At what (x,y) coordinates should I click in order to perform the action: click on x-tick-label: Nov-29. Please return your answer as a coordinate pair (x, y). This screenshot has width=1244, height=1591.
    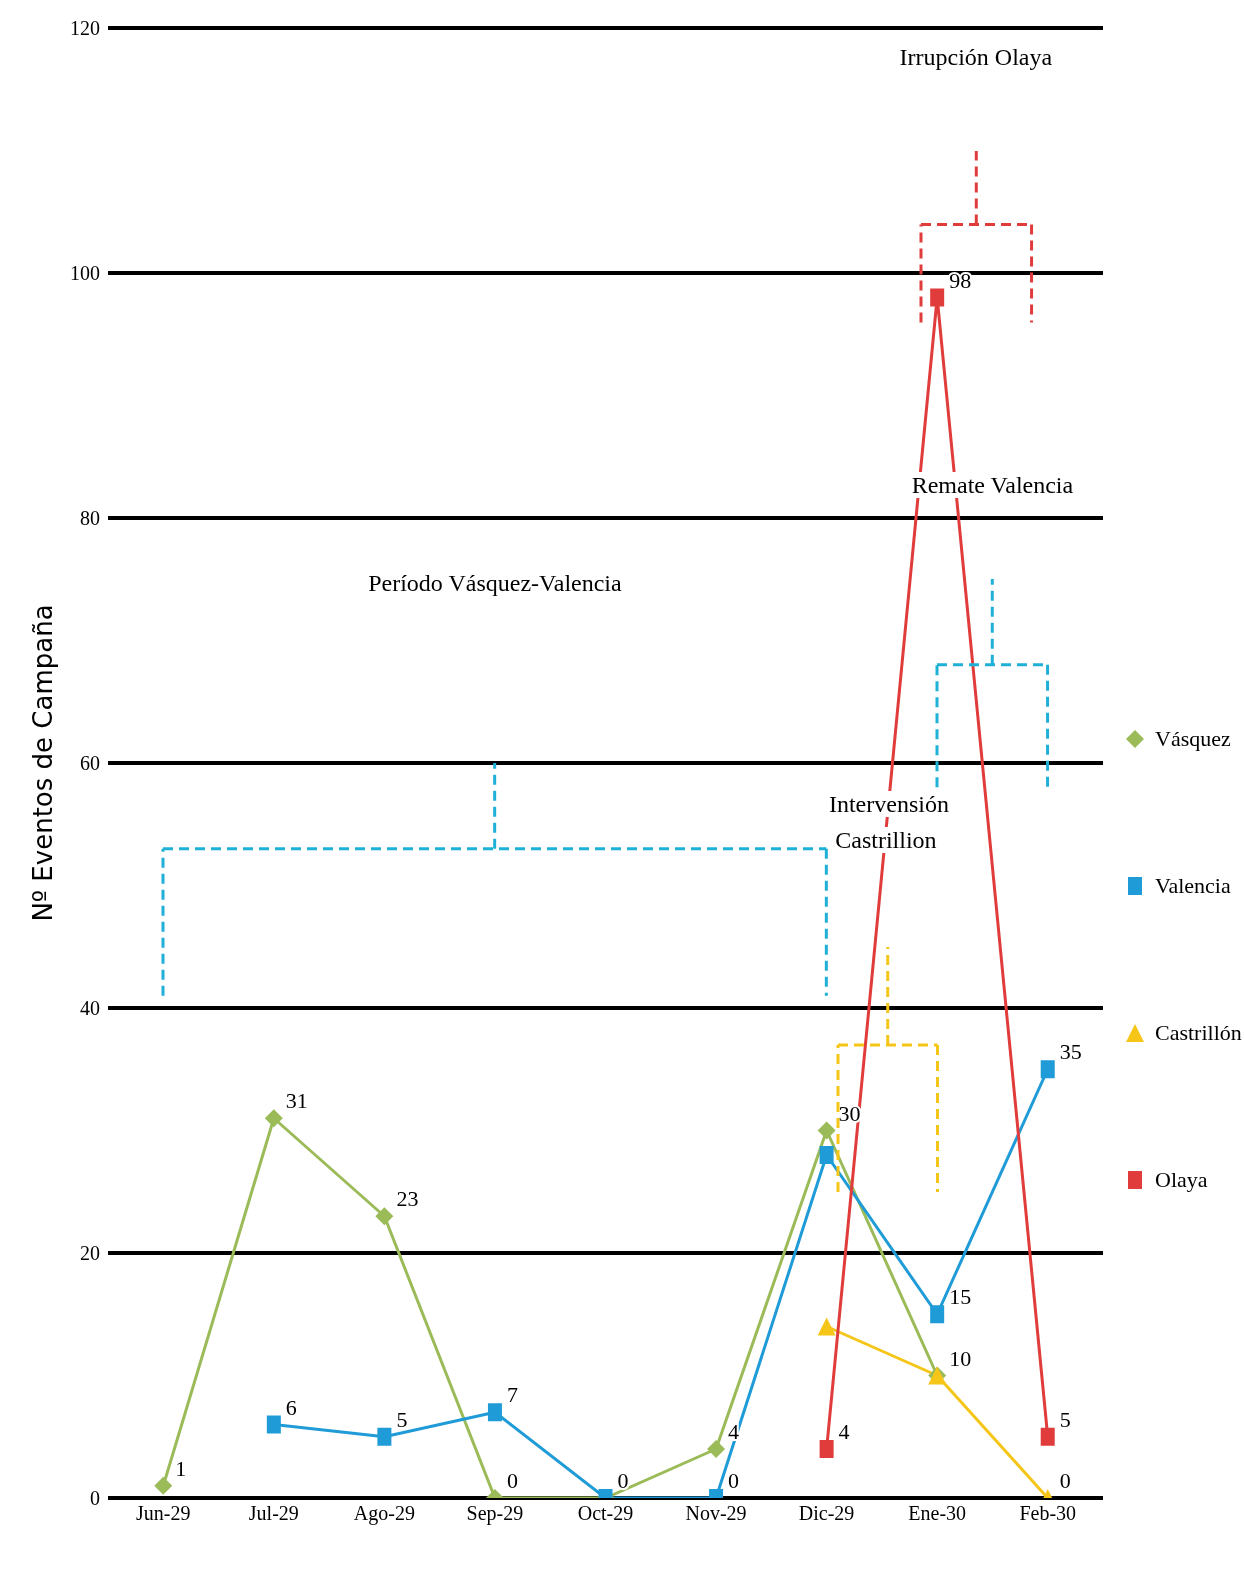
    Looking at the image, I should click on (716, 1513).